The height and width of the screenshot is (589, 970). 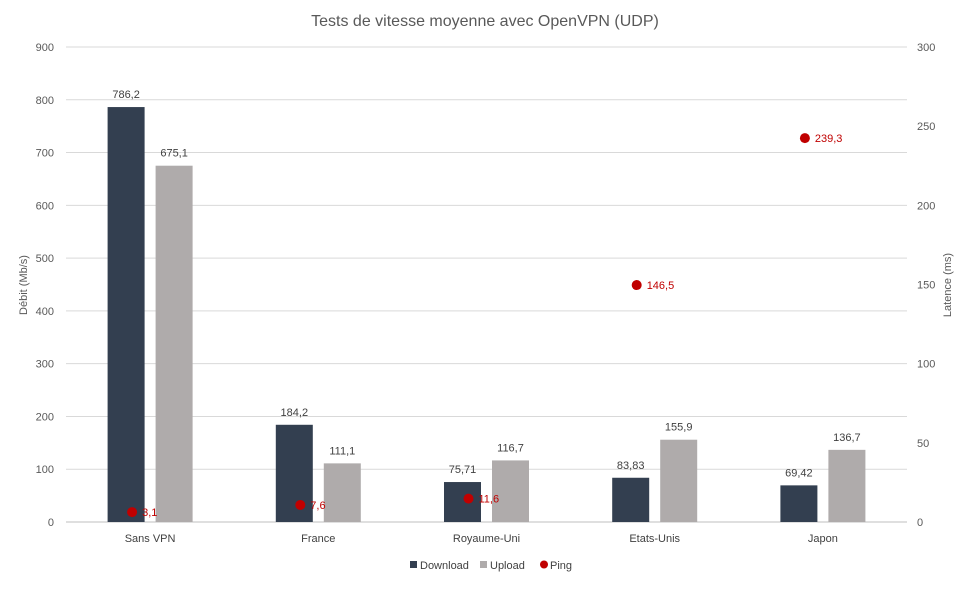 I want to click on legend-label: Upload, so click(x=507, y=566).